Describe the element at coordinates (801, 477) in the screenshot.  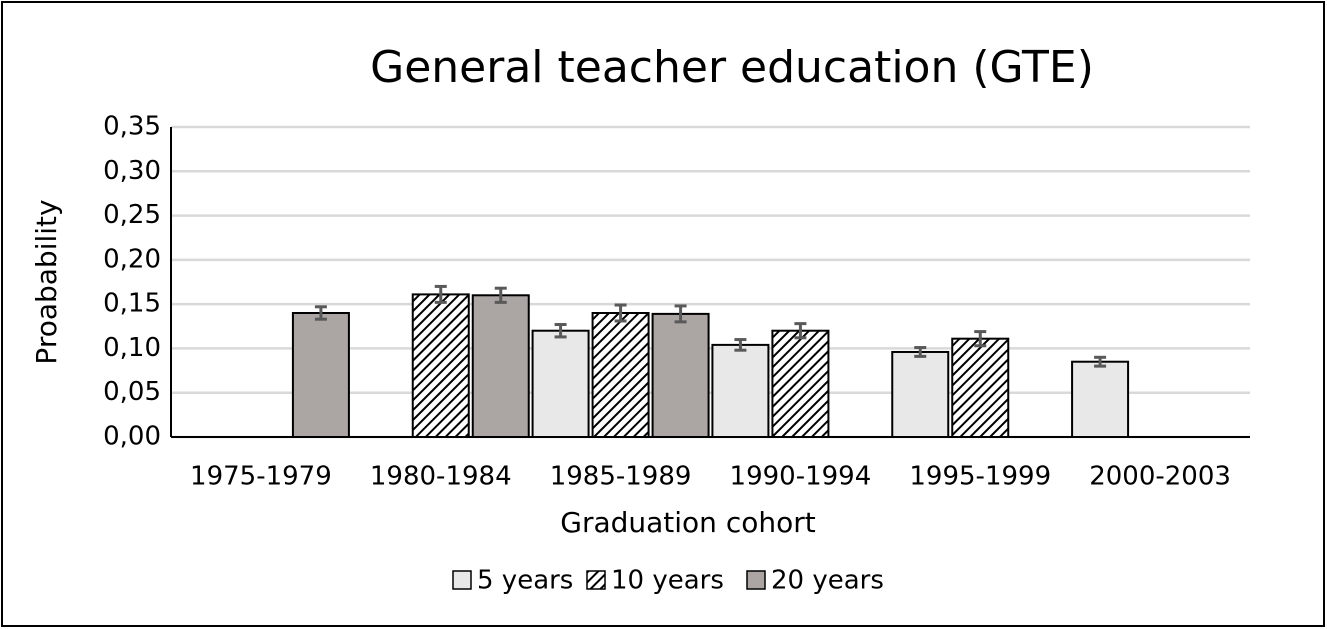
I see `x-tick-label: 1990-1994` at that location.